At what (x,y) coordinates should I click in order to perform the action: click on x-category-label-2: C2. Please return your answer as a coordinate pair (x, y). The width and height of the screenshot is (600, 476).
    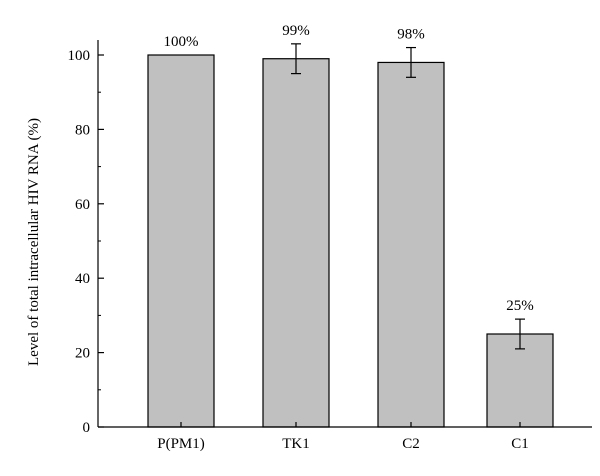
    Looking at the image, I should click on (411, 444).